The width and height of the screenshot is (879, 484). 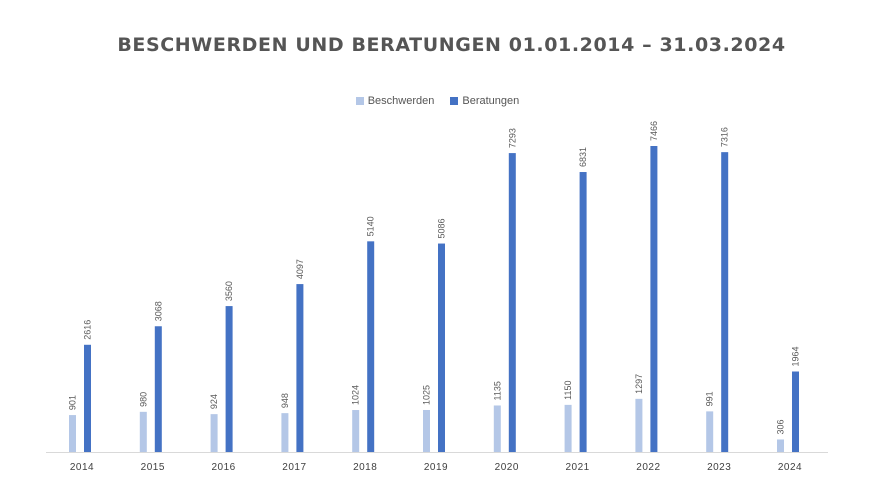 What do you see at coordinates (82, 467) in the screenshot?
I see `x-tick-label-2014: 2014` at bounding box center [82, 467].